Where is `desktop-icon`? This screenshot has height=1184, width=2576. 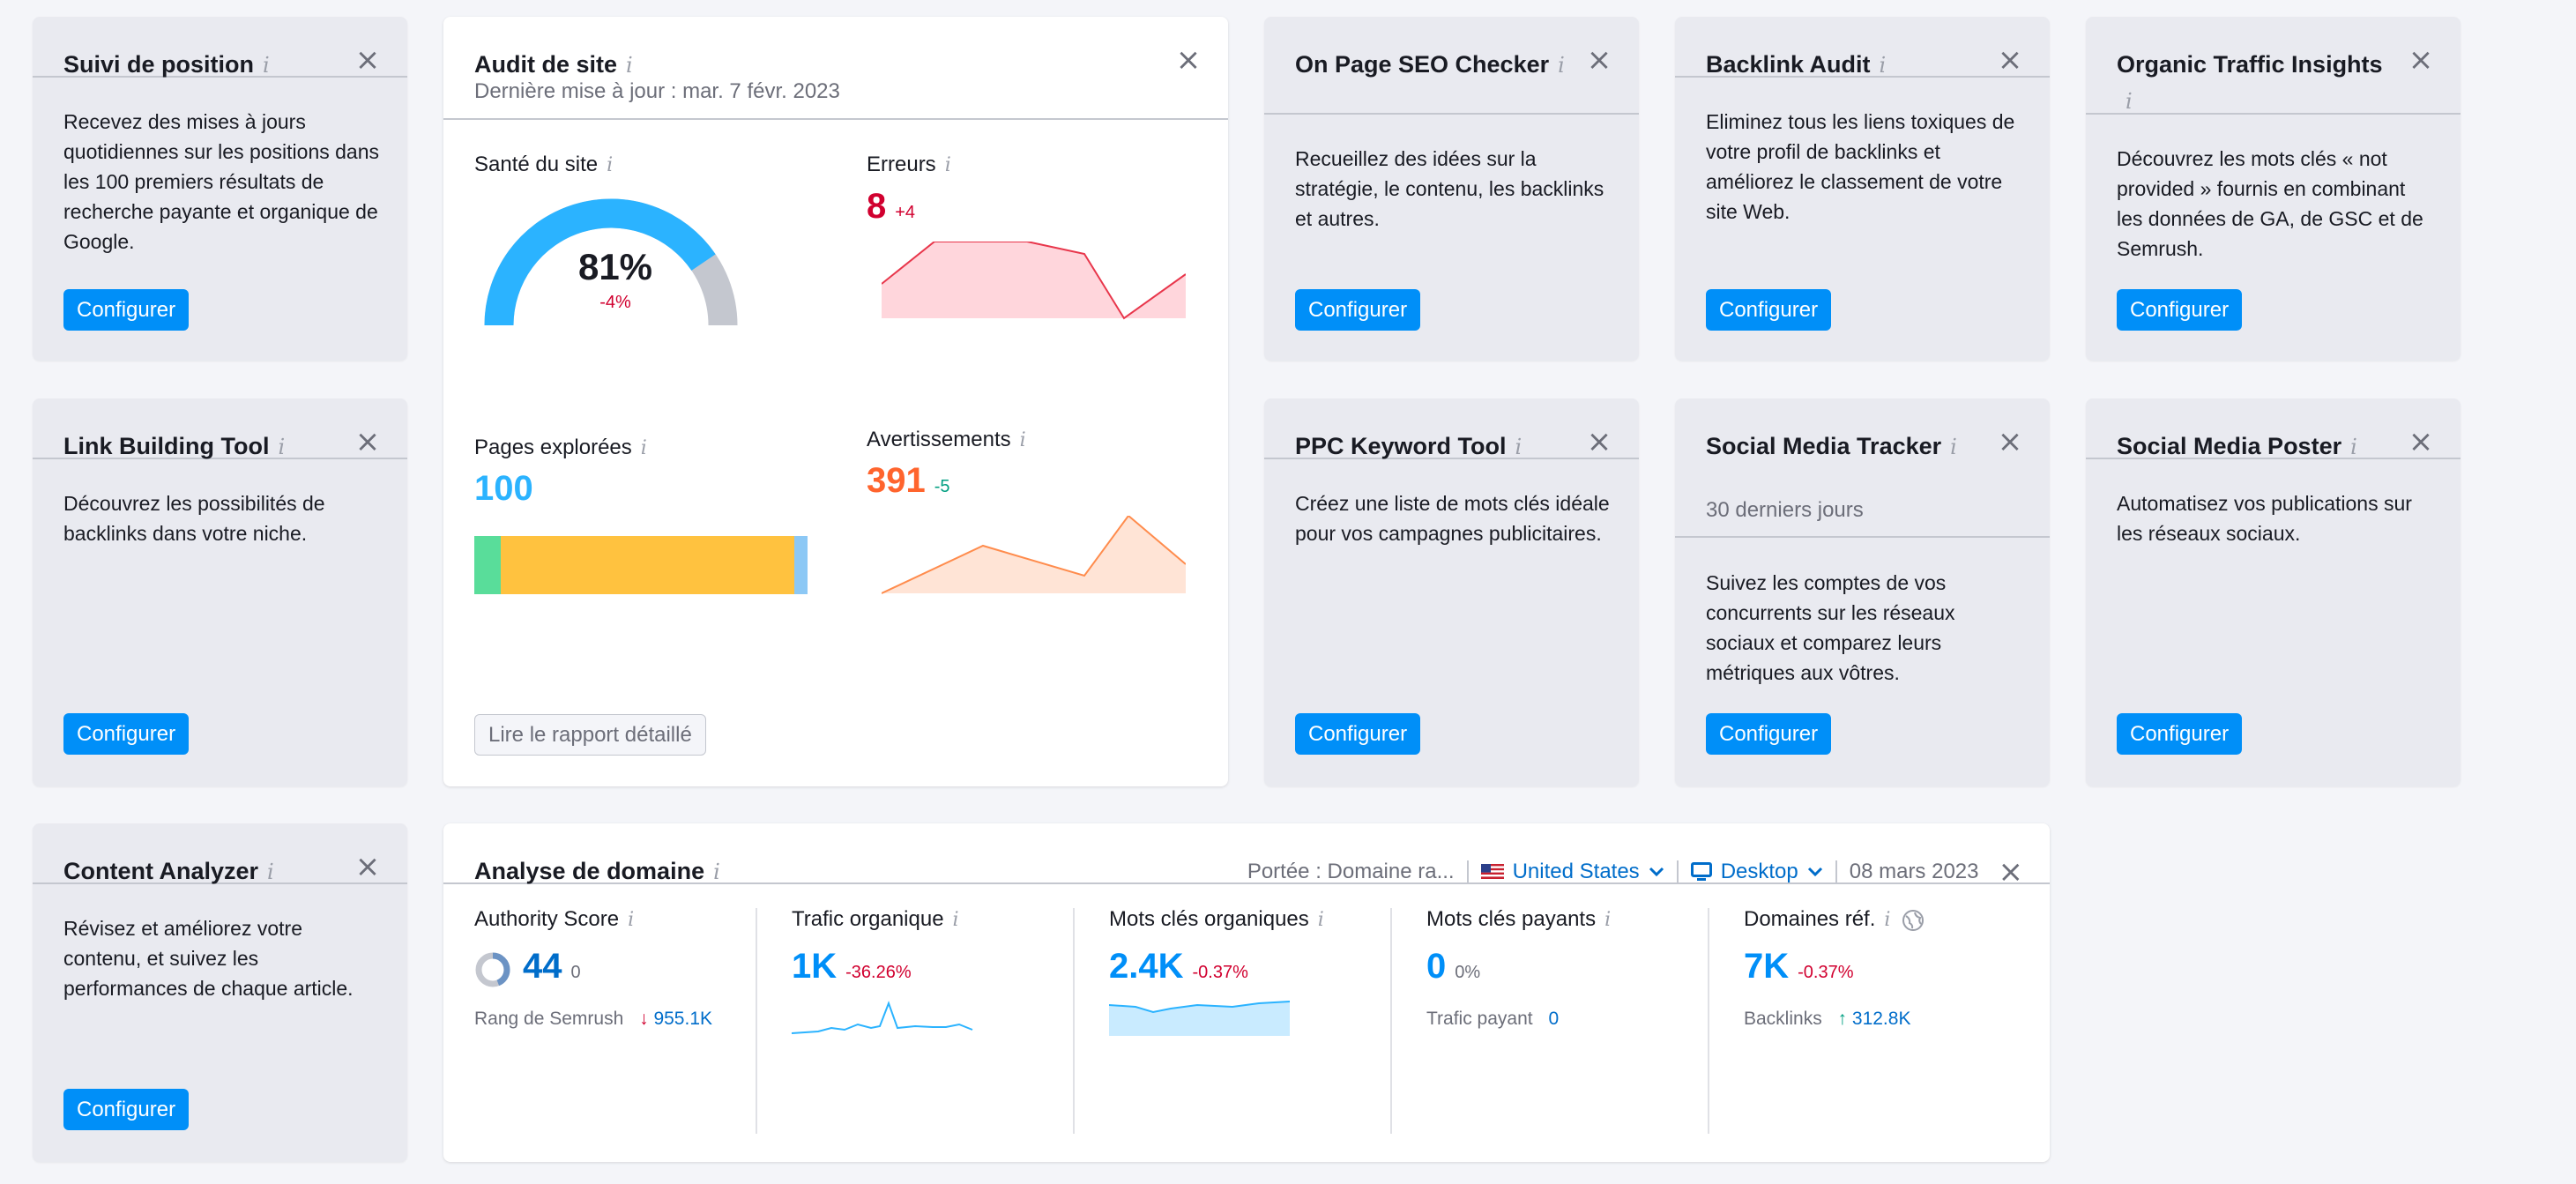
desktop-icon is located at coordinates (1701, 871).